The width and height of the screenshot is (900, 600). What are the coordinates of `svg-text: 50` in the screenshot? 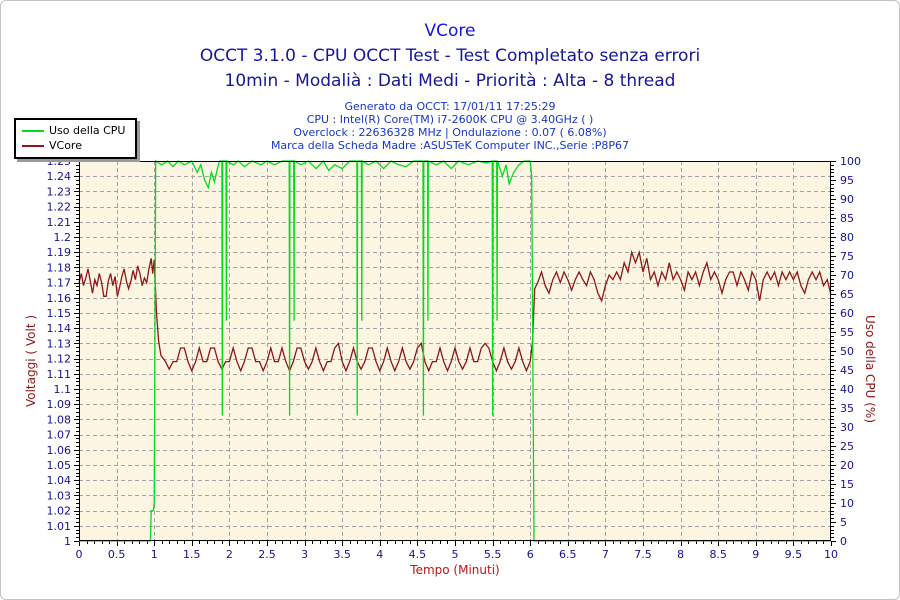 It's located at (847, 351).